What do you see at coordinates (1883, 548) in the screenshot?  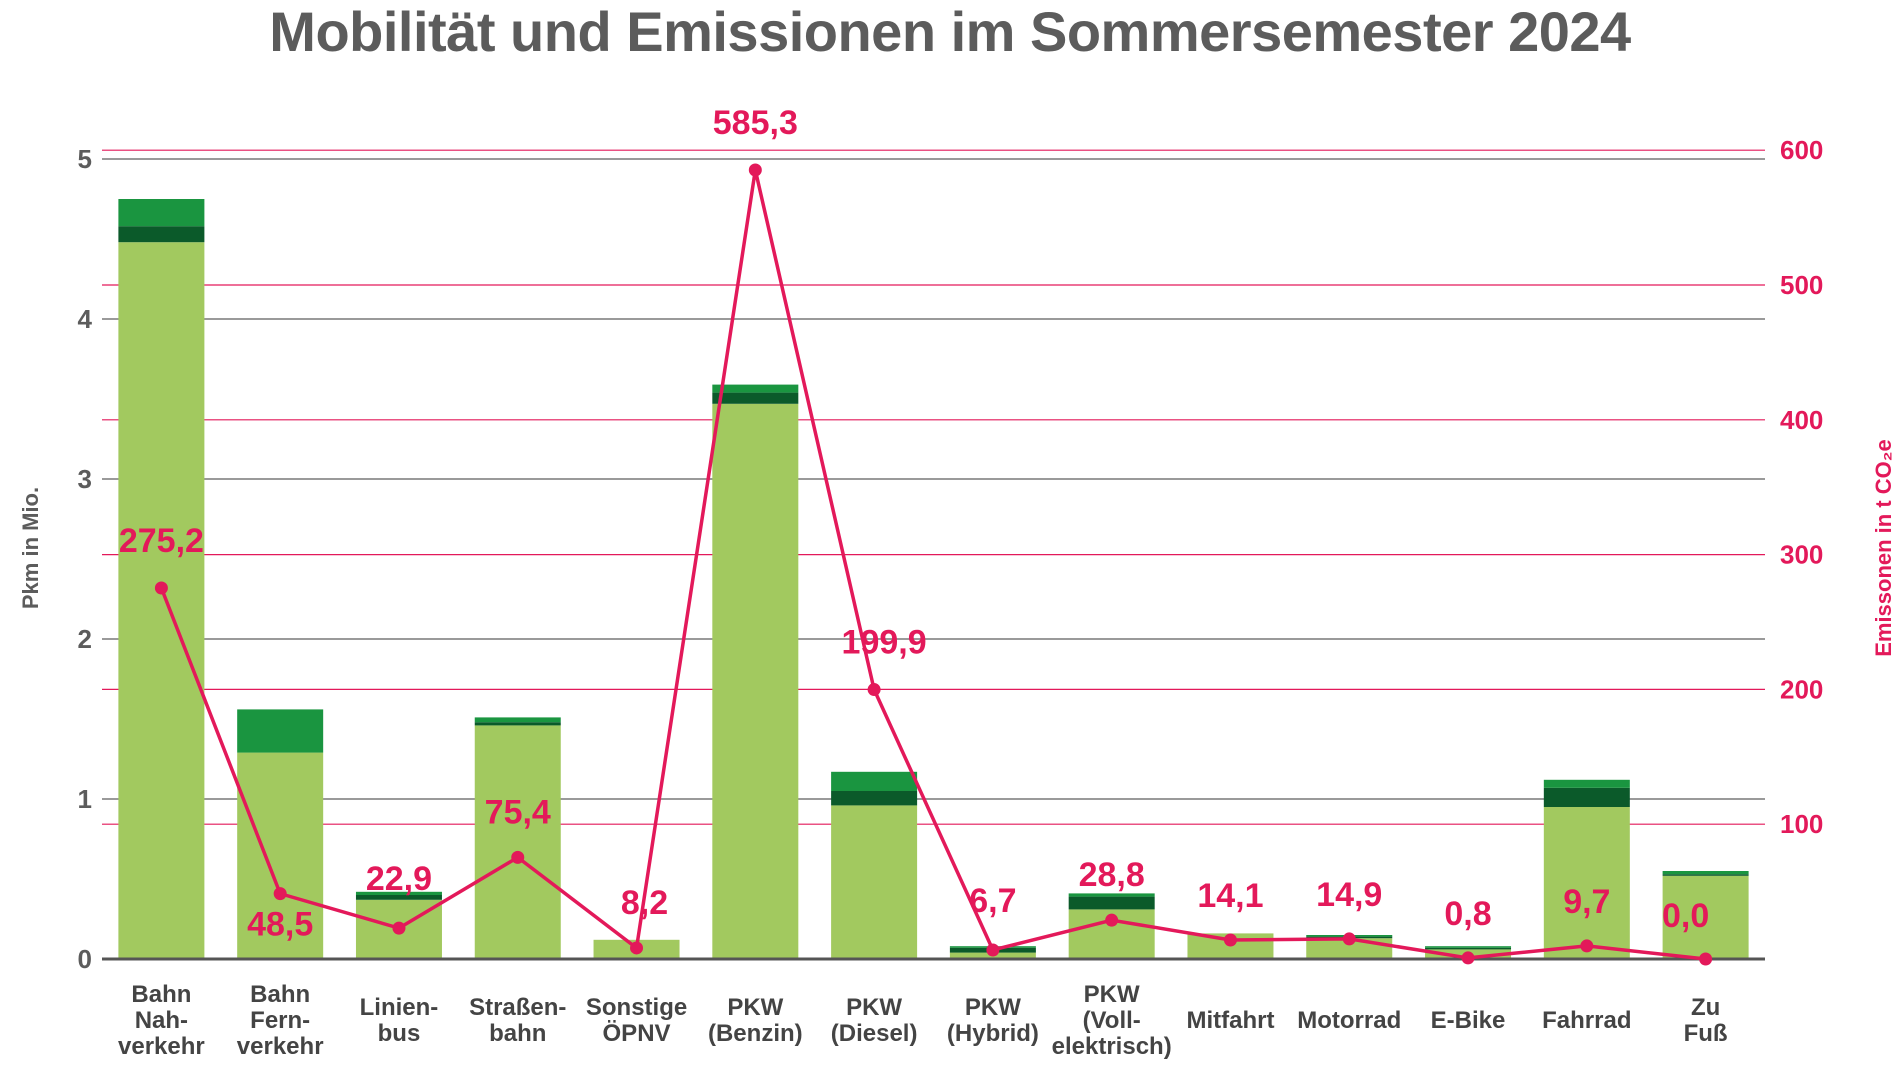 I see `y-axis-label-right: Emissonen in t CO₂e` at bounding box center [1883, 548].